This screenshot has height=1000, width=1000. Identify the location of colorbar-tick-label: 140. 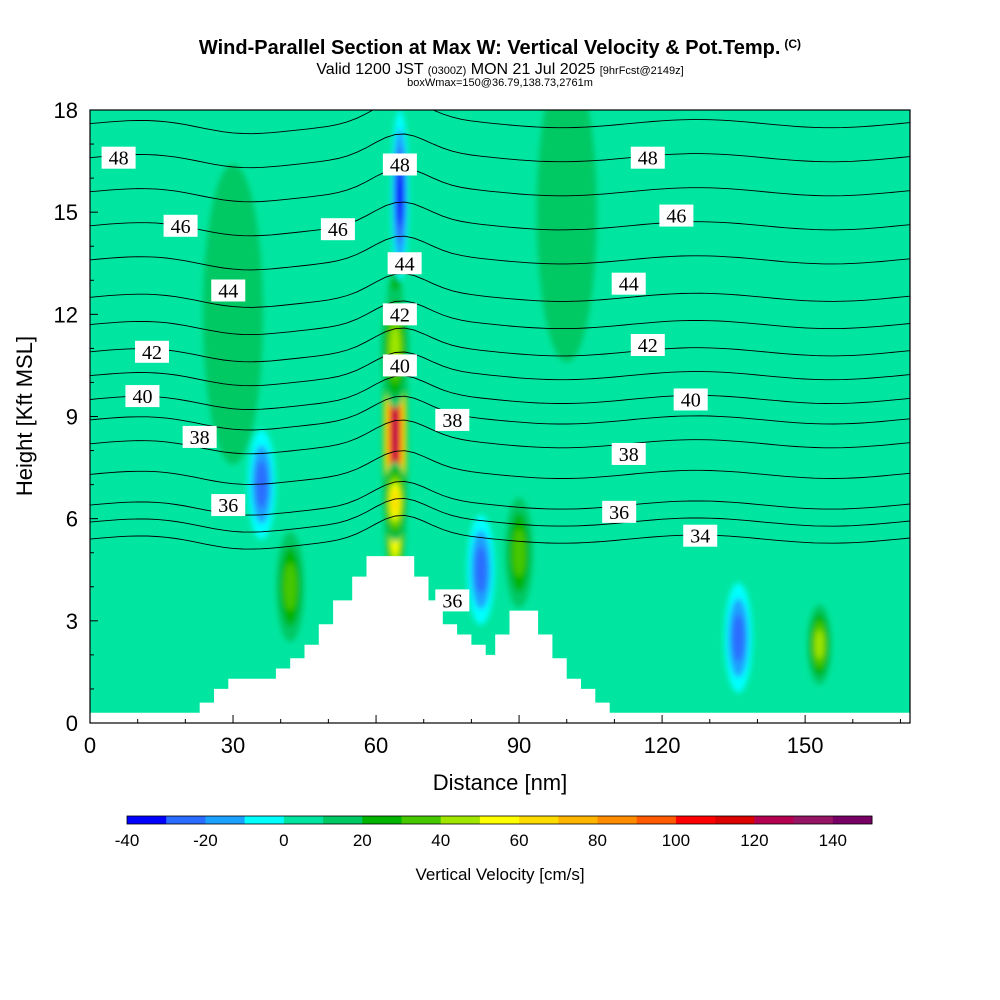
(833, 840).